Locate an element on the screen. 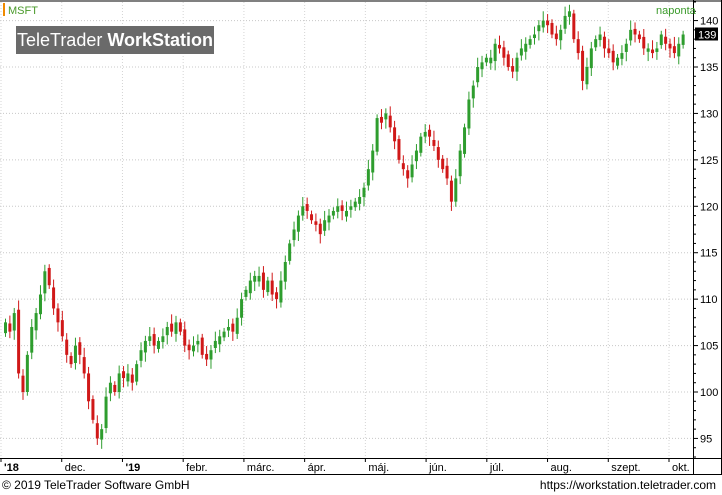 Image resolution: width=722 pixels, height=495 pixels. teletrader-logo: TeleTrader WorkStation is located at coordinates (115, 40).